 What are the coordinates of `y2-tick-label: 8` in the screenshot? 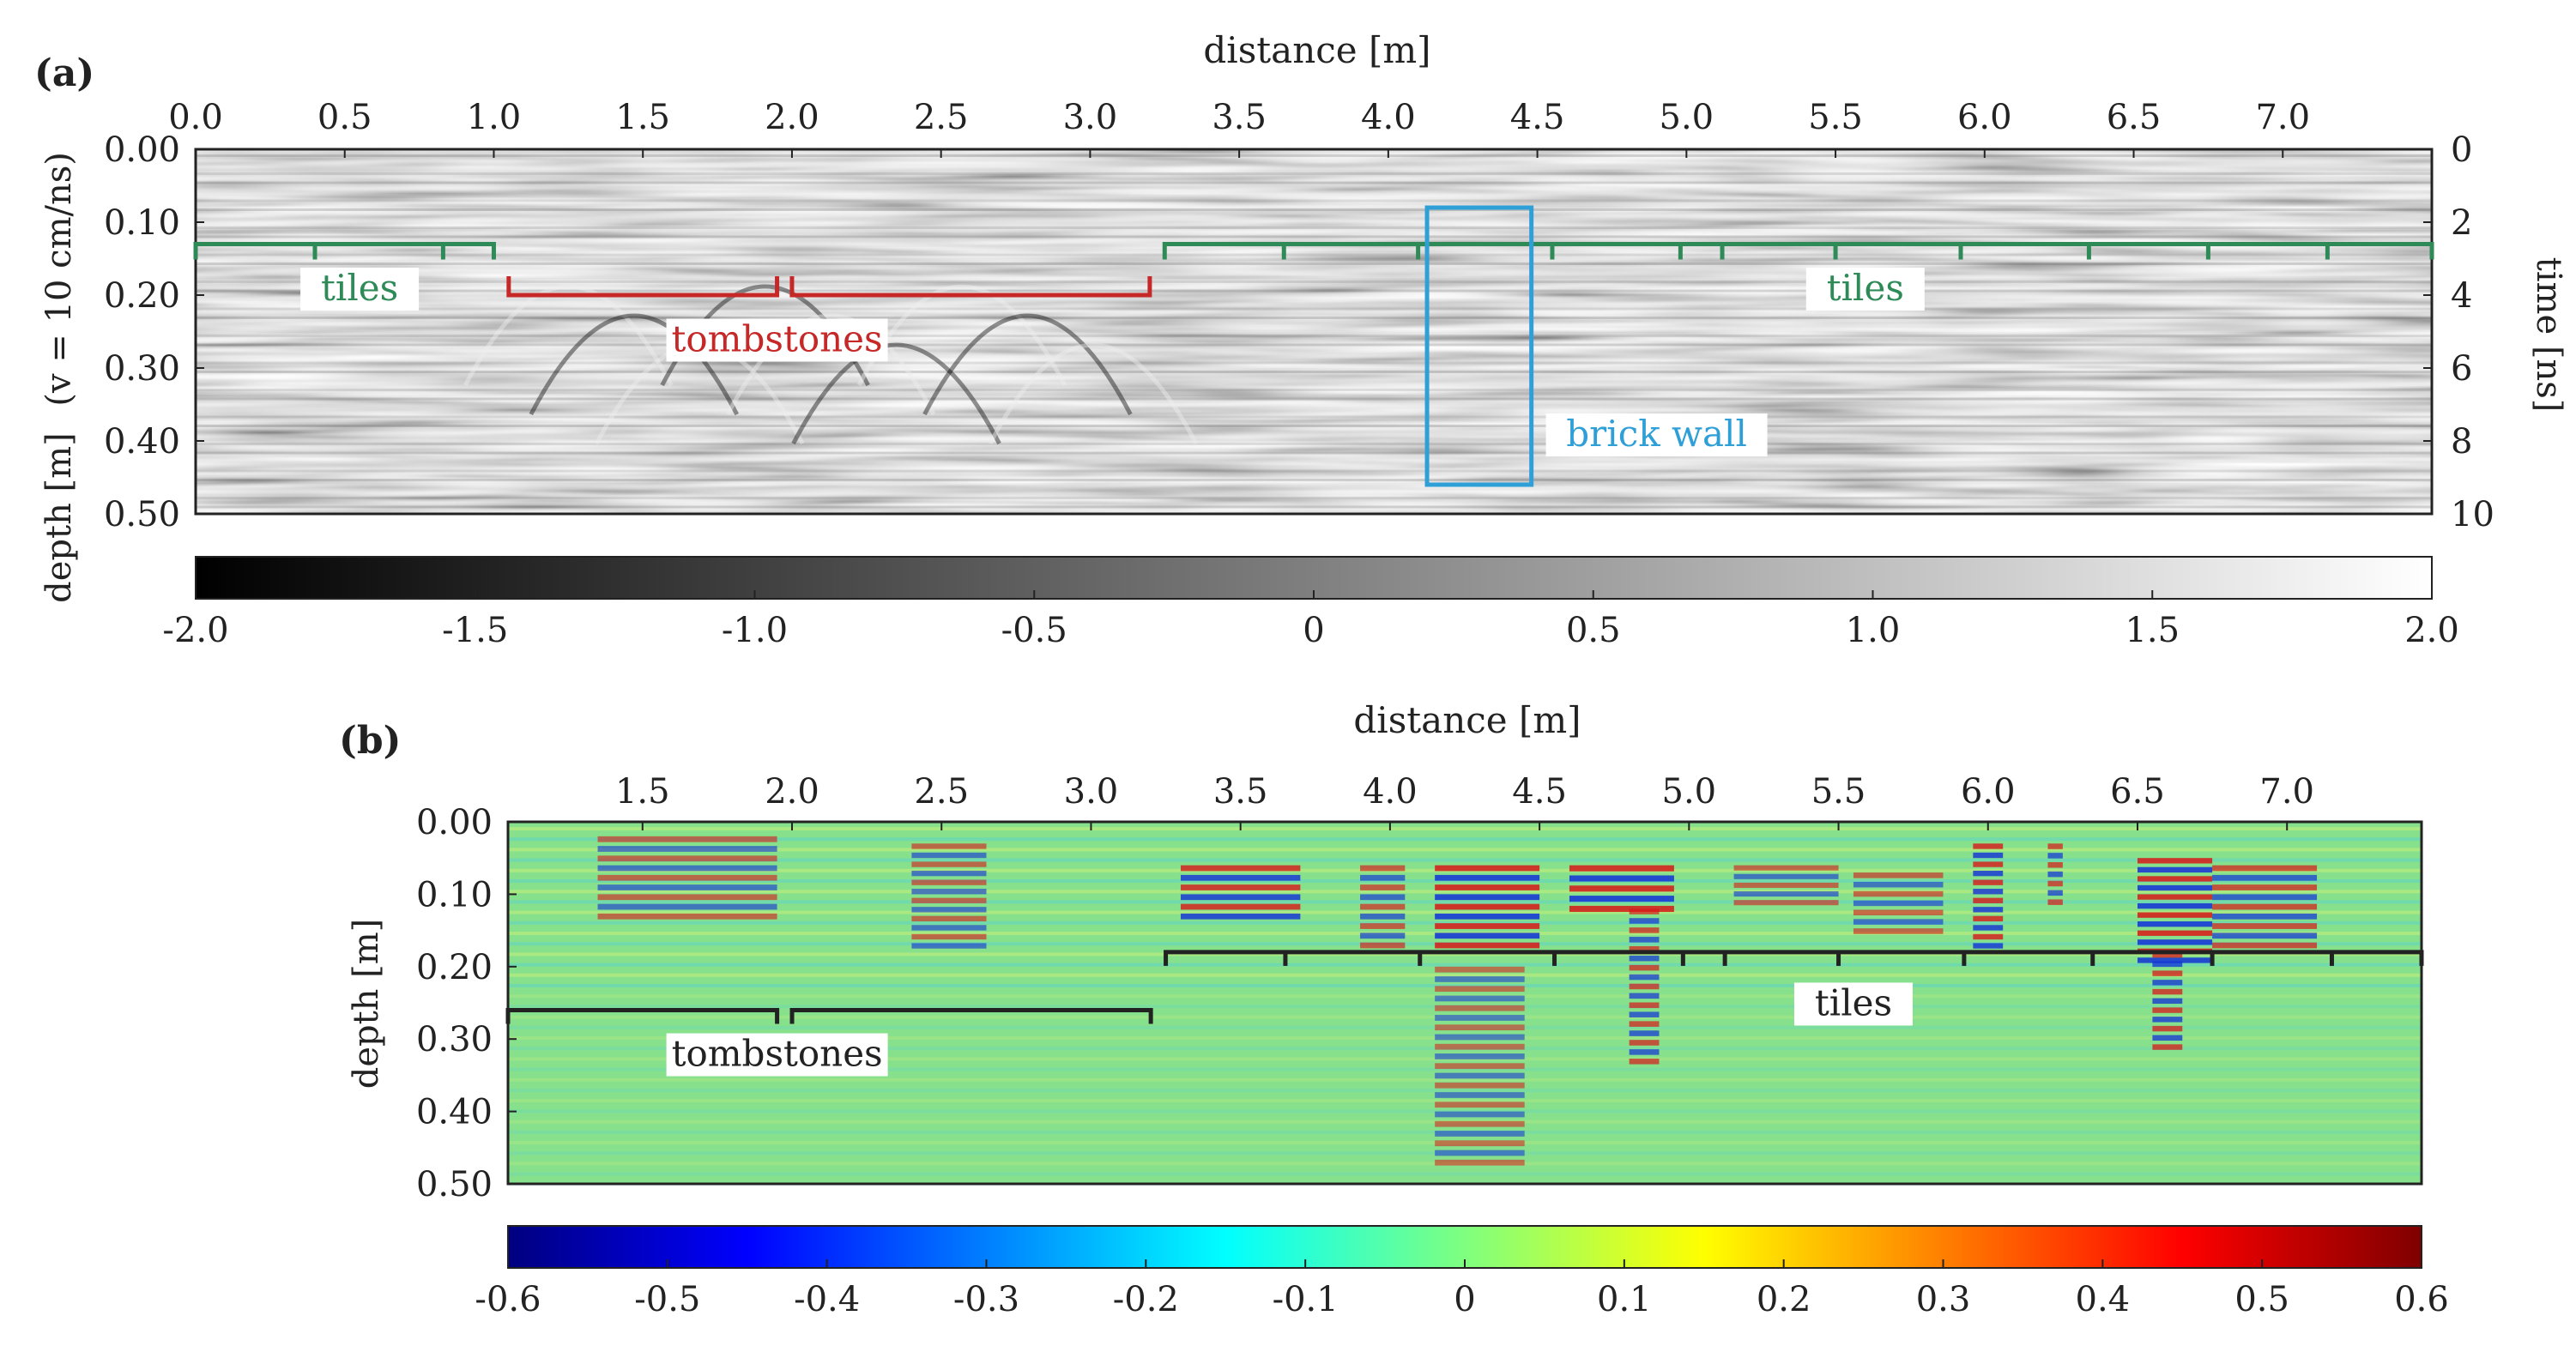 It's located at (2461, 442).